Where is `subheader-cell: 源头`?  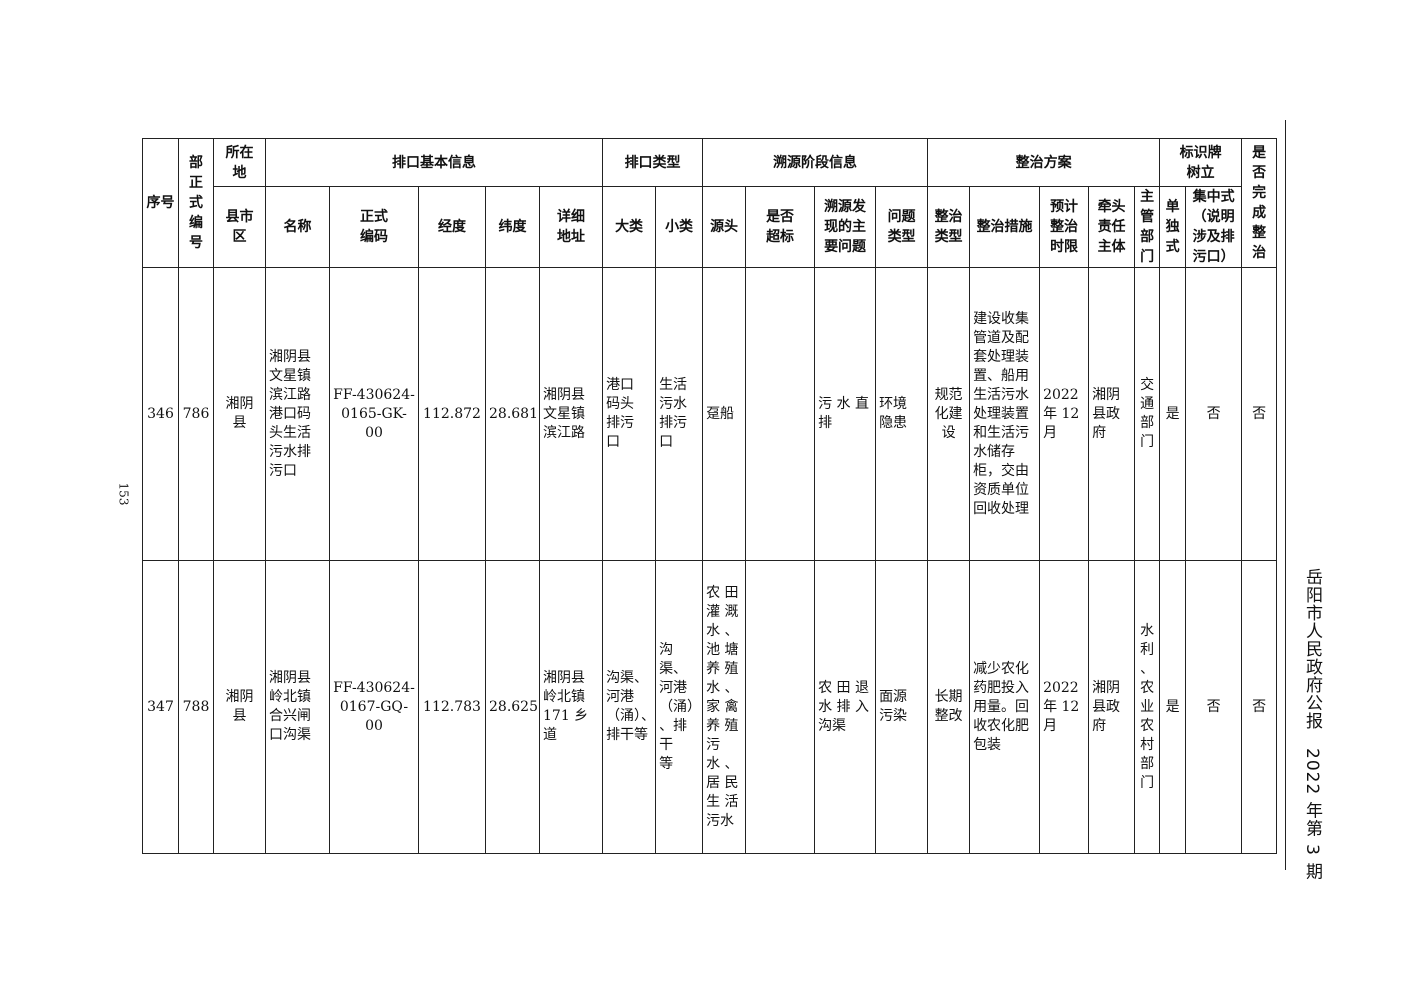 subheader-cell: 源头 is located at coordinates (724, 227).